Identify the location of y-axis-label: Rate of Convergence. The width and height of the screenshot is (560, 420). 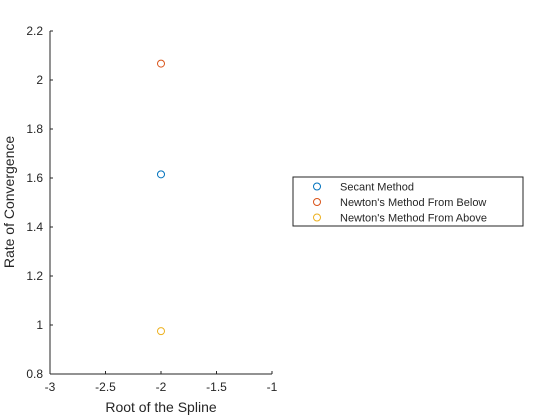
(9, 202).